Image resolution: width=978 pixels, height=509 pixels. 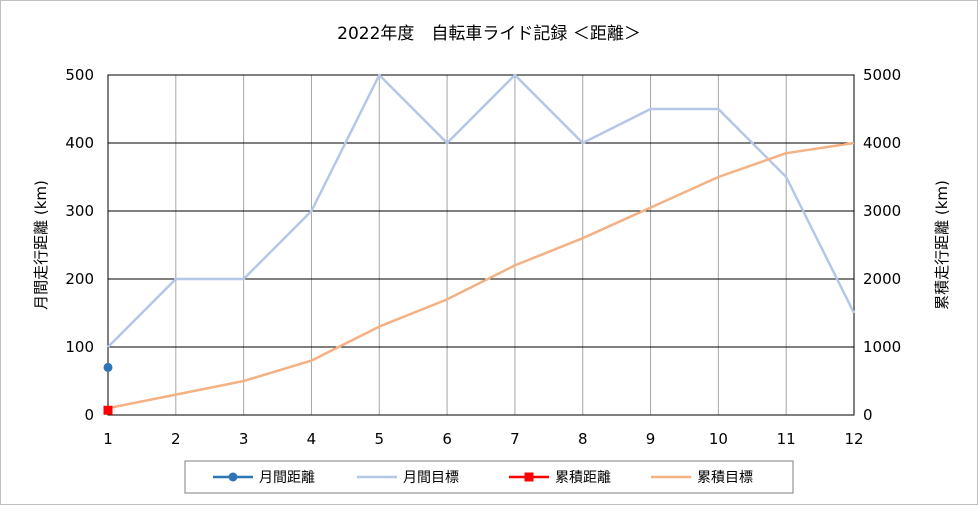 I want to click on right-tick-label: 0, so click(x=868, y=415).